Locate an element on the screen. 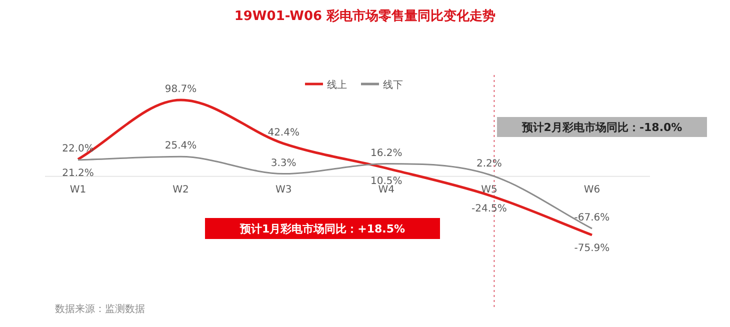 Image resolution: width=730 pixels, height=327 pixels. data-label: 3.3% is located at coordinates (283, 163).